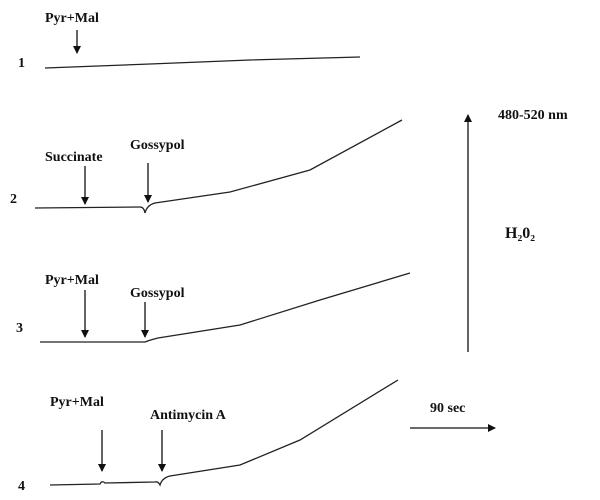 Image resolution: width=600 pixels, height=500 pixels. What do you see at coordinates (188, 415) in the screenshot?
I see `annotation: Antimycin A` at bounding box center [188, 415].